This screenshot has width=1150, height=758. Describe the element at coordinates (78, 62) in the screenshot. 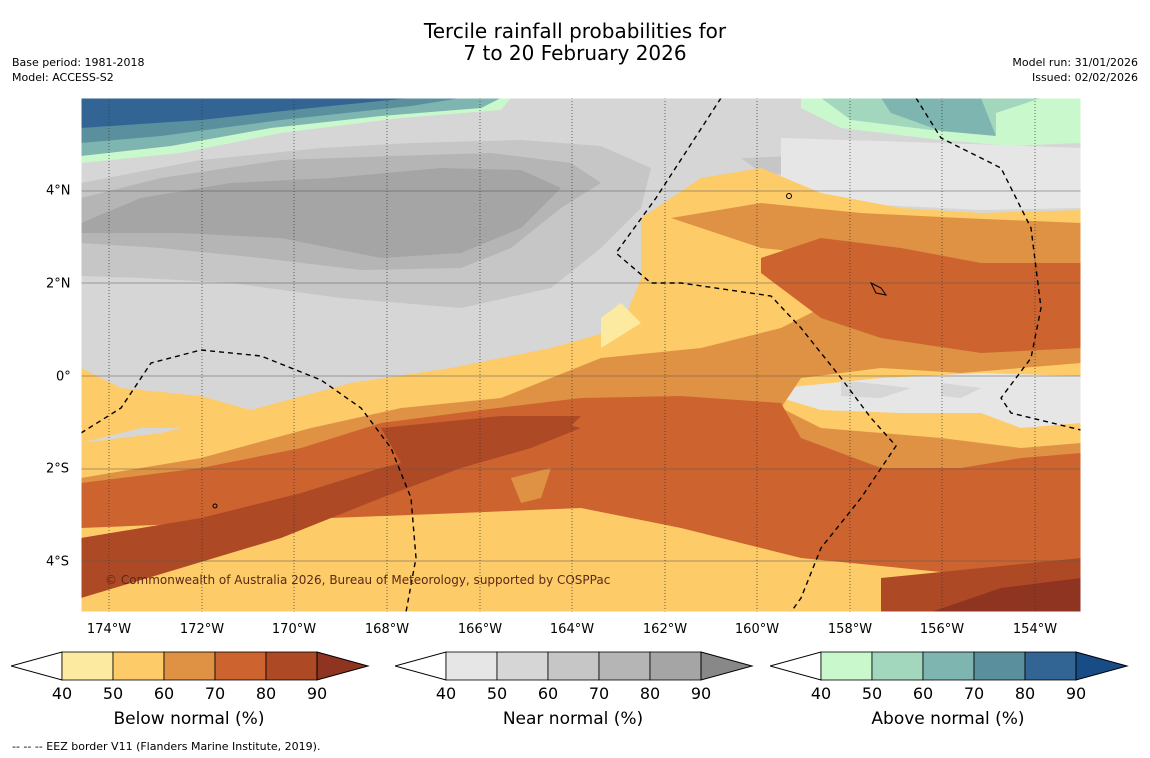

I see `base-period: Base period: 1981-2018` at that location.